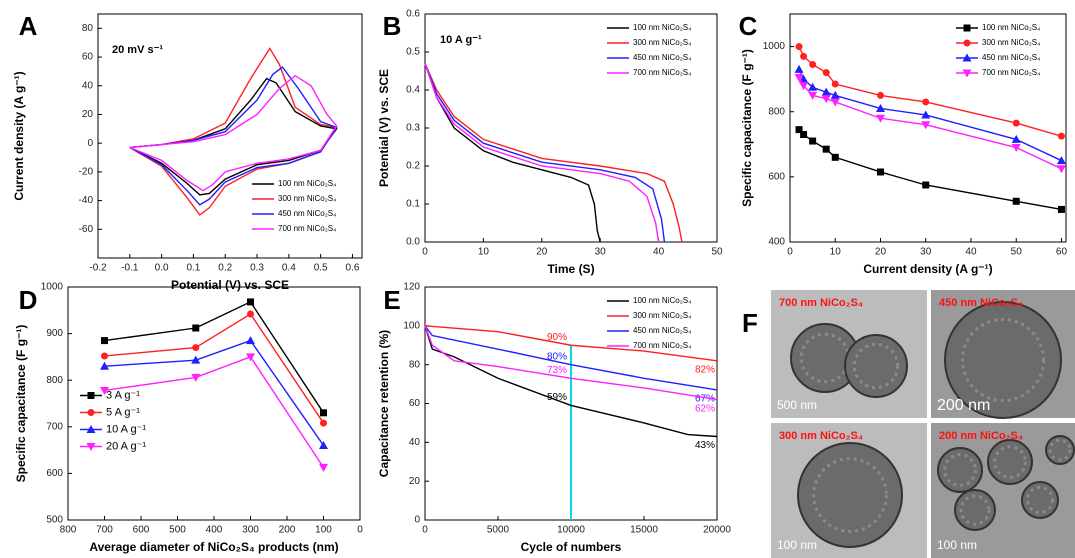  I want to click on y-tick-label: 100, so click(411, 325).